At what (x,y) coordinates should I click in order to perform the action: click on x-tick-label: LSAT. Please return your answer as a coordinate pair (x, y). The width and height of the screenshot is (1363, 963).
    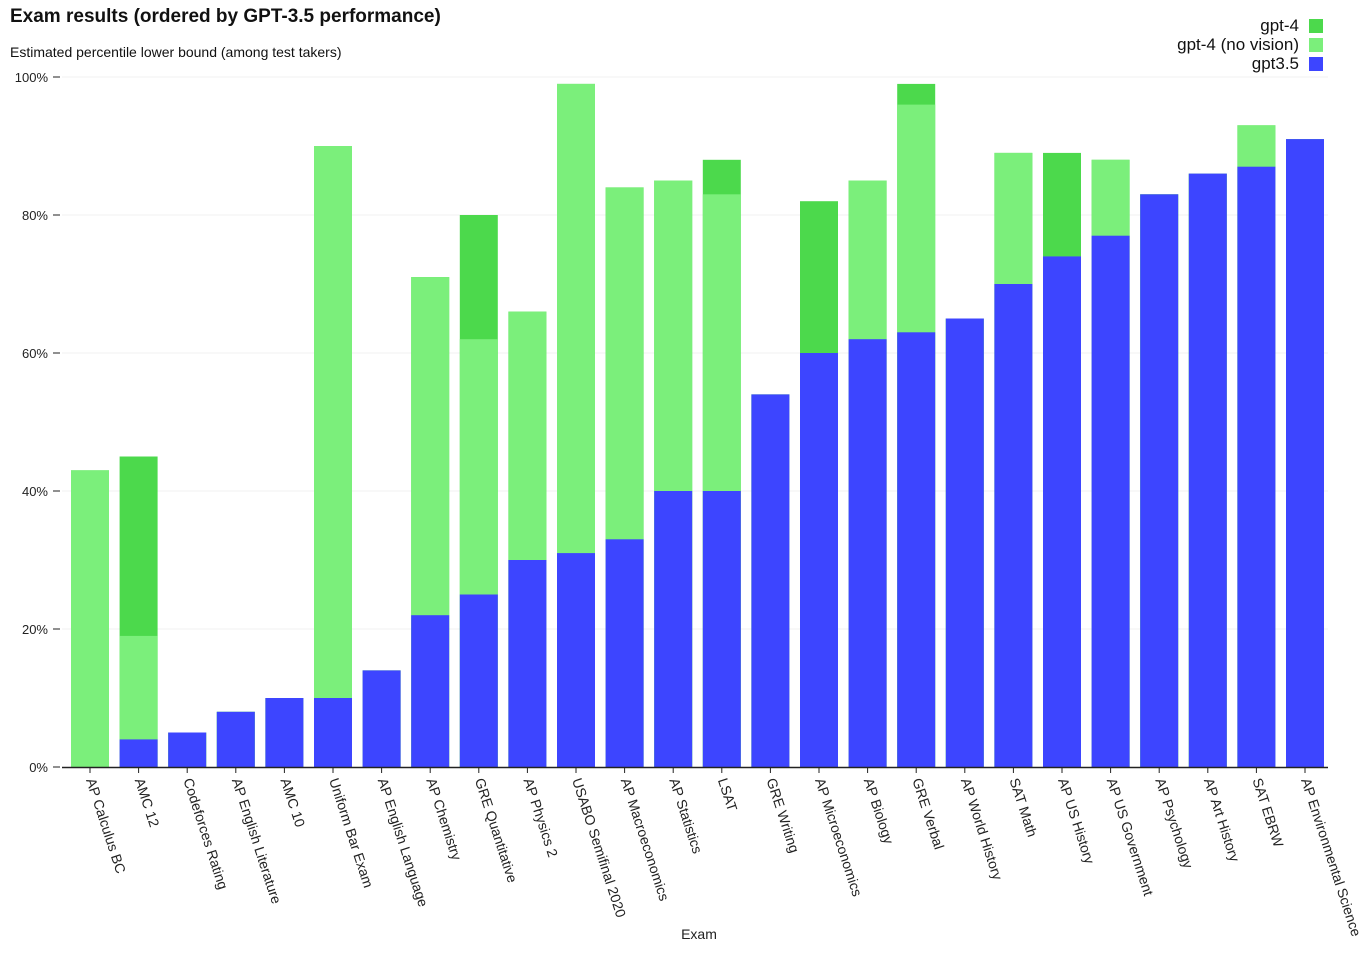
    Looking at the image, I should click on (728, 795).